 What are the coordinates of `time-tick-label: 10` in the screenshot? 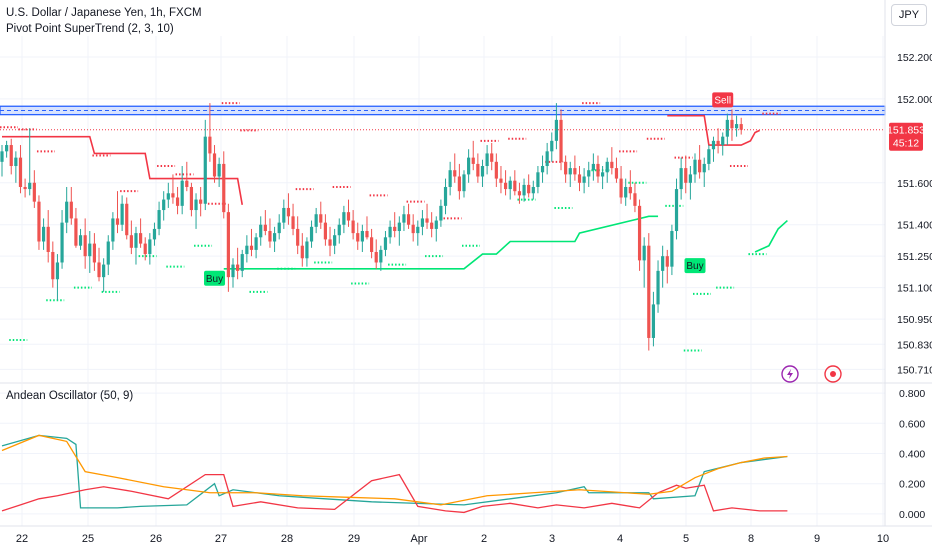 It's located at (883, 539).